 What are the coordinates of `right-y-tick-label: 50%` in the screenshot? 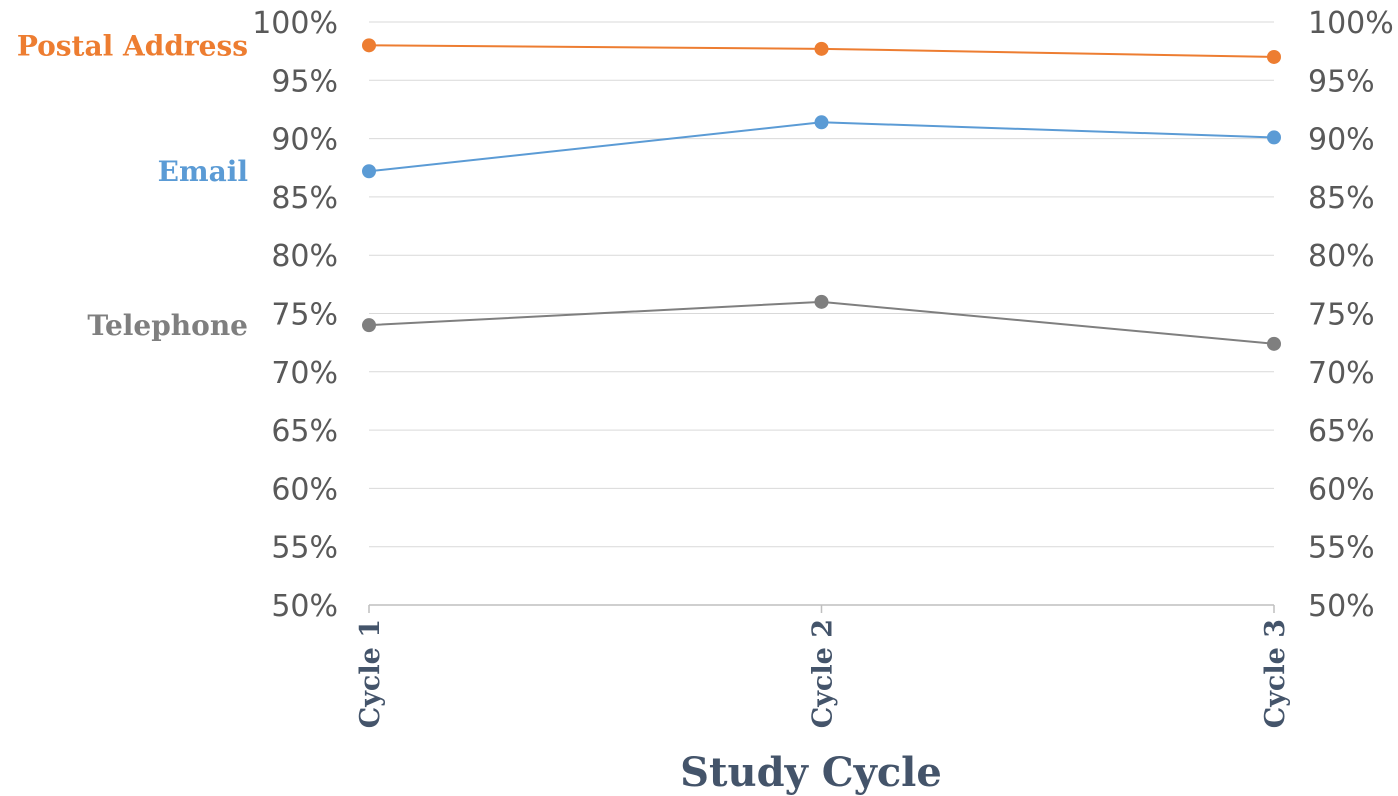 It's located at (1341, 606).